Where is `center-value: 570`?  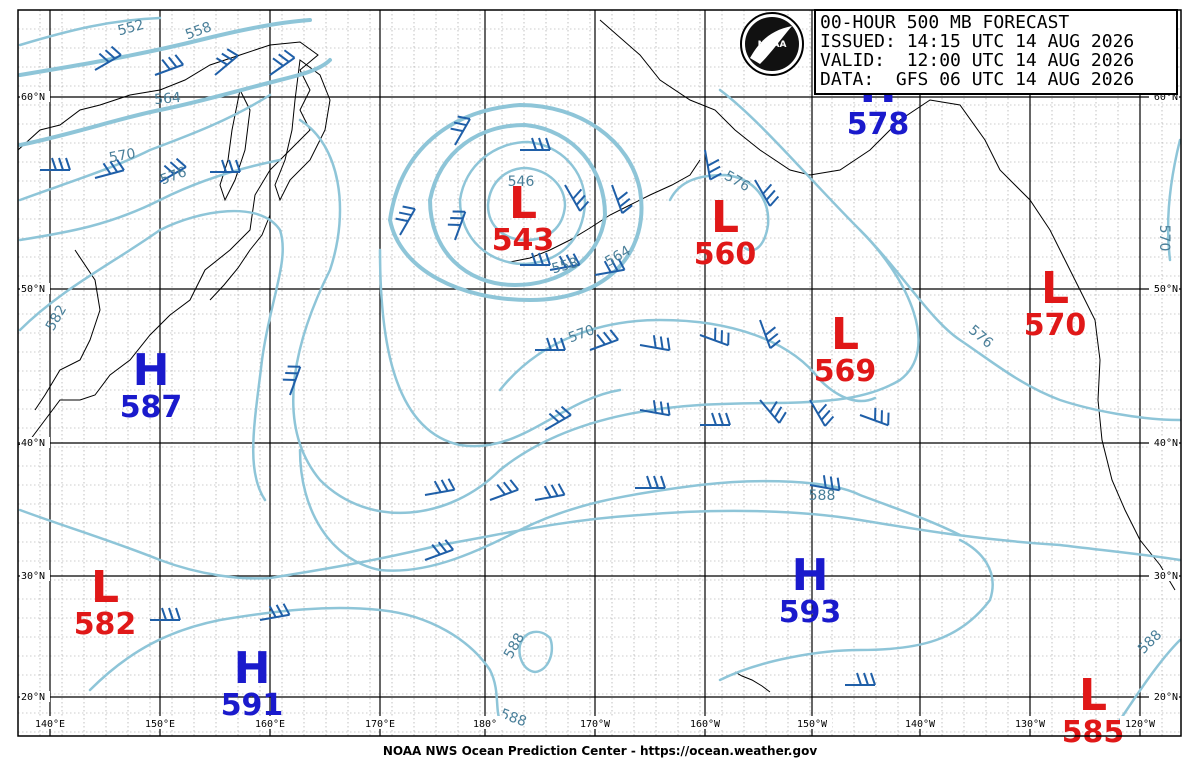 center-value: 570 is located at coordinates (1055, 325).